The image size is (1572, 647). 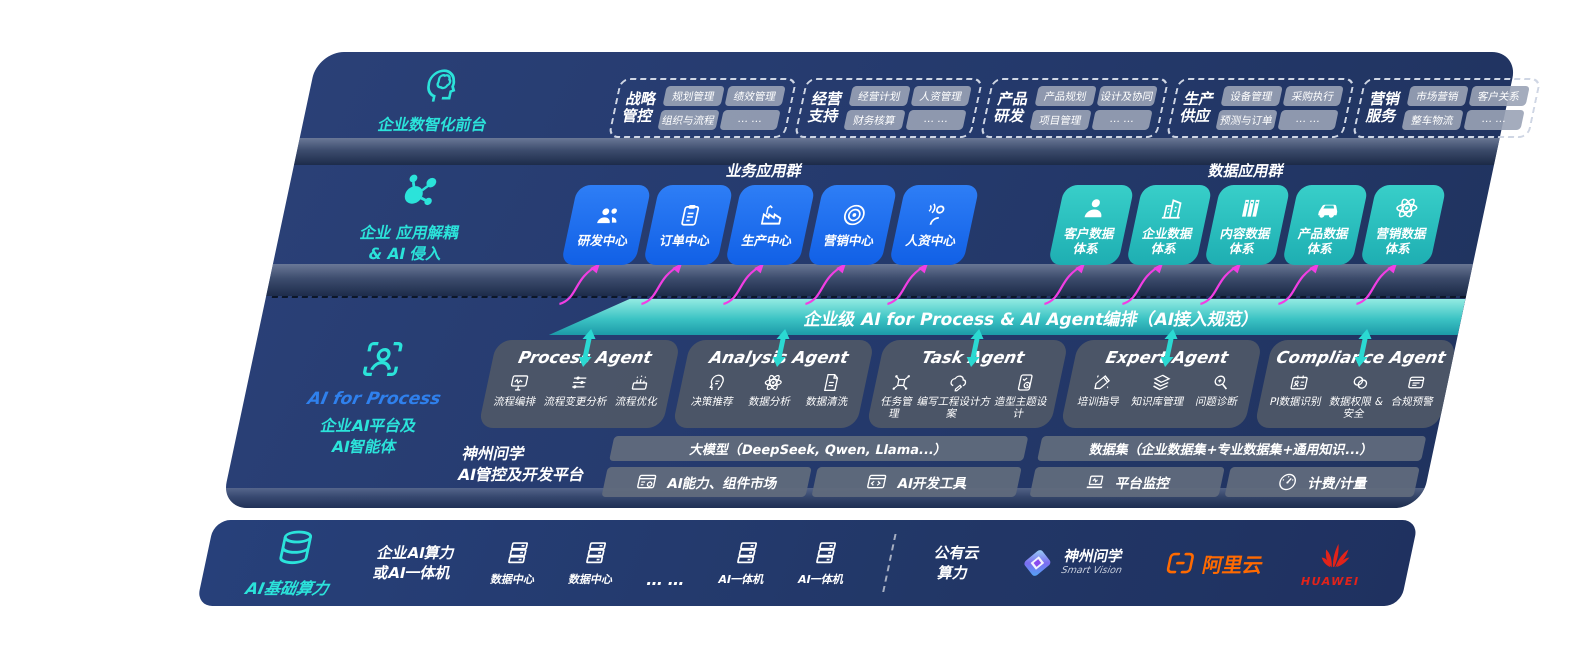 What do you see at coordinates (1180, 563) in the screenshot?
I see `aliyun-bracket-icon` at bounding box center [1180, 563].